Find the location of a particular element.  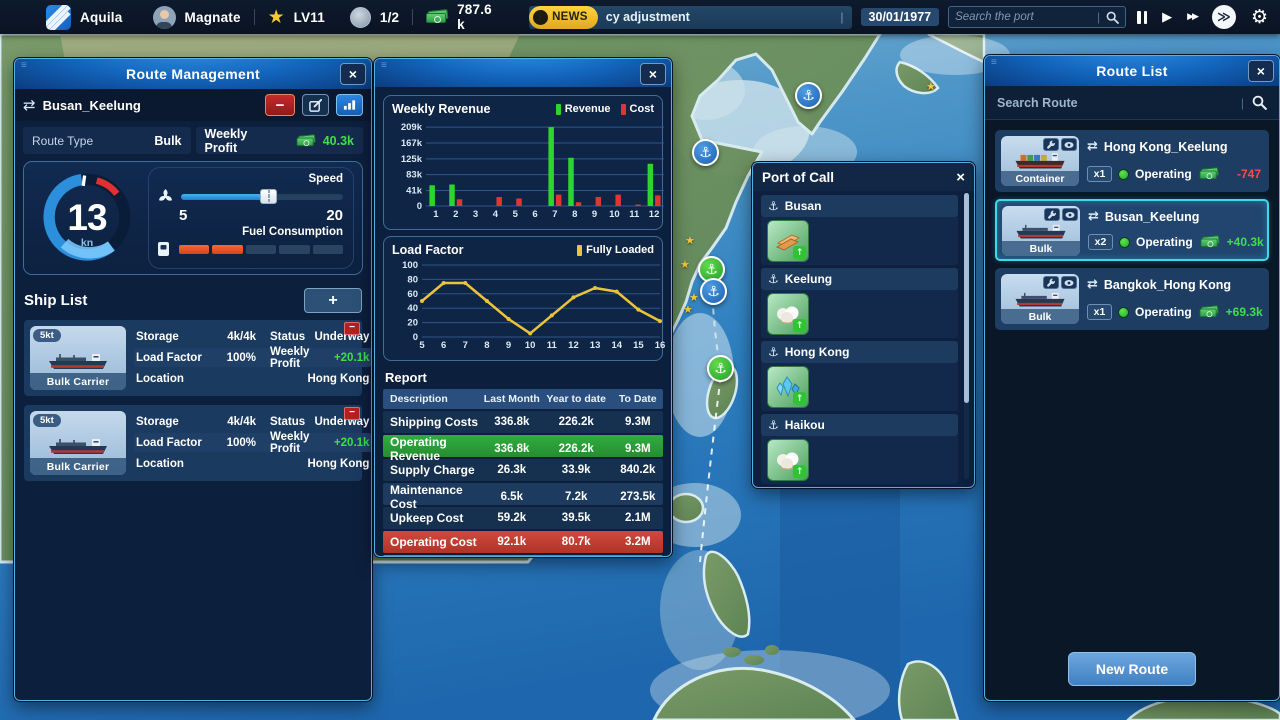

route-info: ⇄ Bangkok_Hong Kong x1 Operating +69.3k is located at coordinates (1176, 299).